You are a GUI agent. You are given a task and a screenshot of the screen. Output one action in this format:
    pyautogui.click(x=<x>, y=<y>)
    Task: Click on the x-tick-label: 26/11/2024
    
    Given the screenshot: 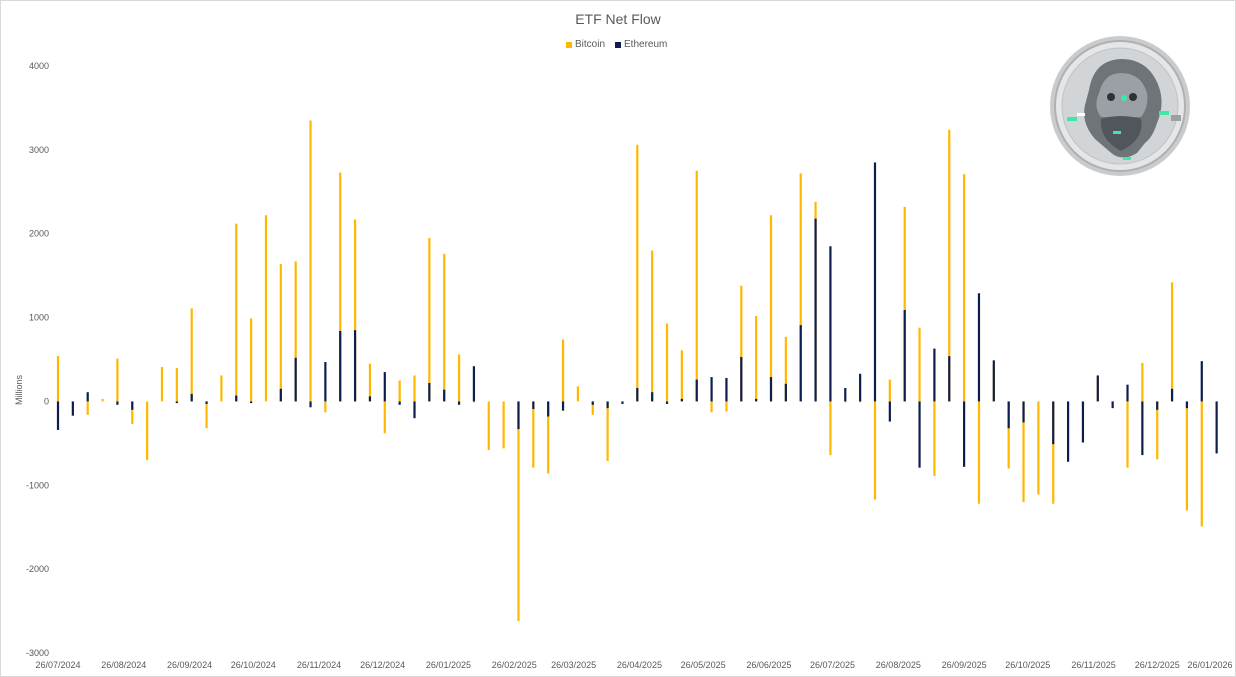 What is the action you would take?
    pyautogui.click(x=319, y=665)
    